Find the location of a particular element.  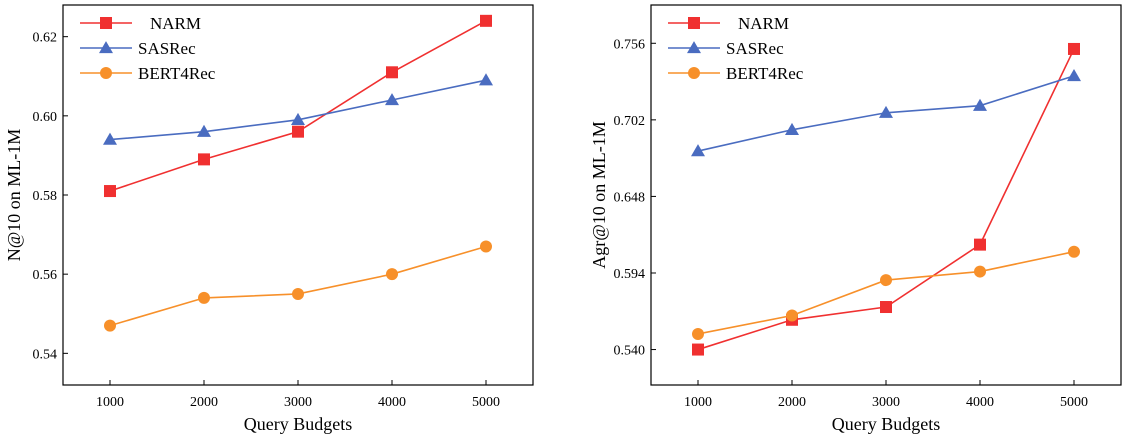

y-tick-label: 0.594 is located at coordinates (630, 274).